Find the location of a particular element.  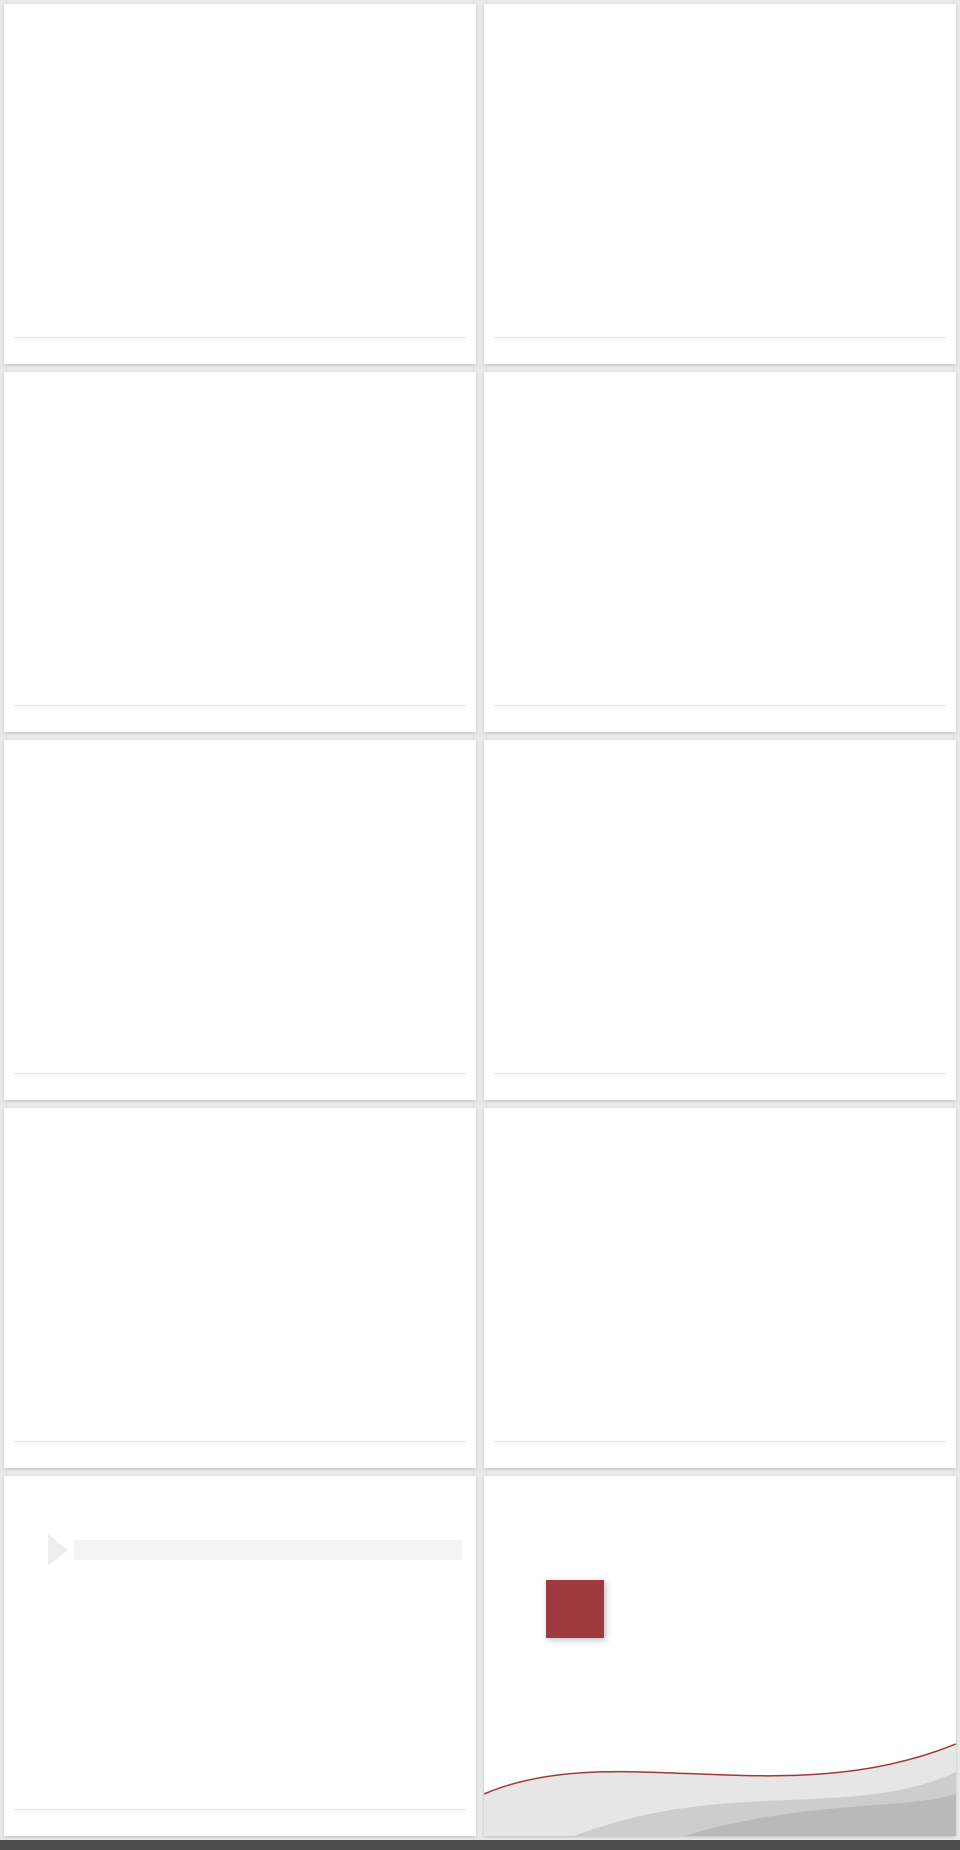

university-seal-icon is located at coordinates (918, 1512).